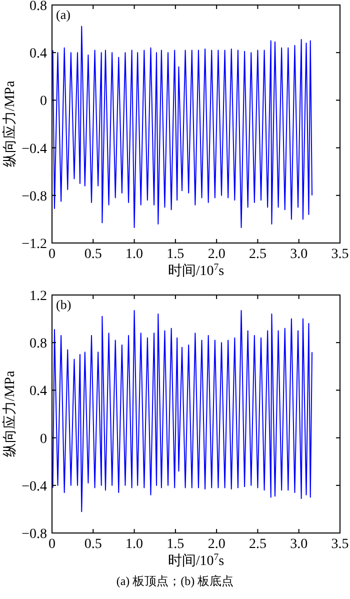 The height and width of the screenshot is (599, 350). Describe the element at coordinates (63, 14) in the screenshot. I see `chart-title: (a)` at that location.